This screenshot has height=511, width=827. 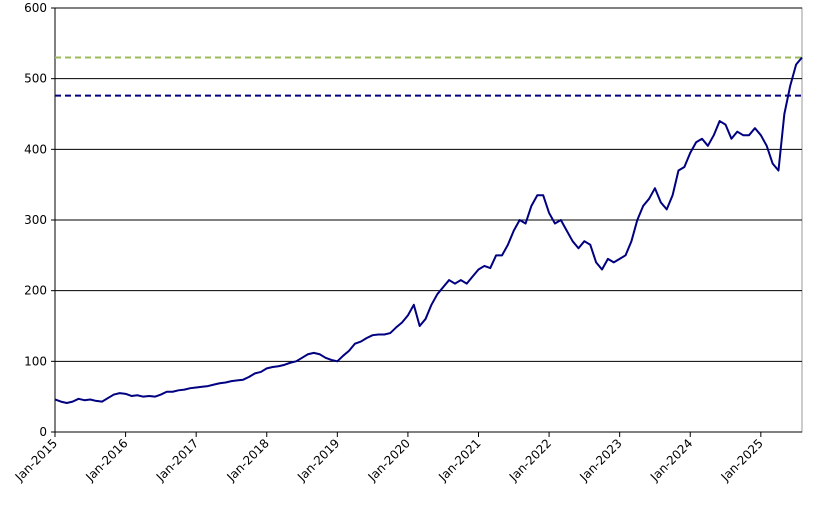 What do you see at coordinates (35, 291) in the screenshot?
I see `y-tick-label: 200` at bounding box center [35, 291].